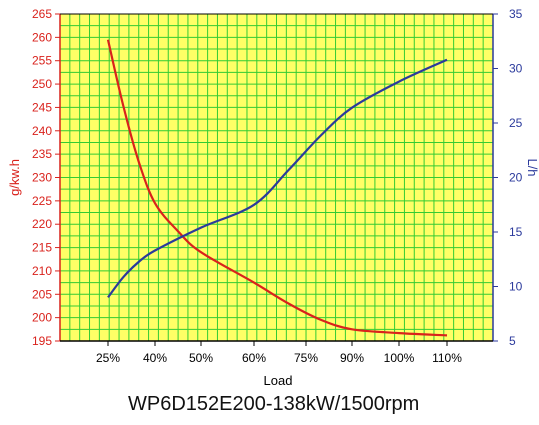 The width and height of the screenshot is (539, 425). What do you see at coordinates (516, 69) in the screenshot?
I see `y-right-tick-label: 30` at bounding box center [516, 69].